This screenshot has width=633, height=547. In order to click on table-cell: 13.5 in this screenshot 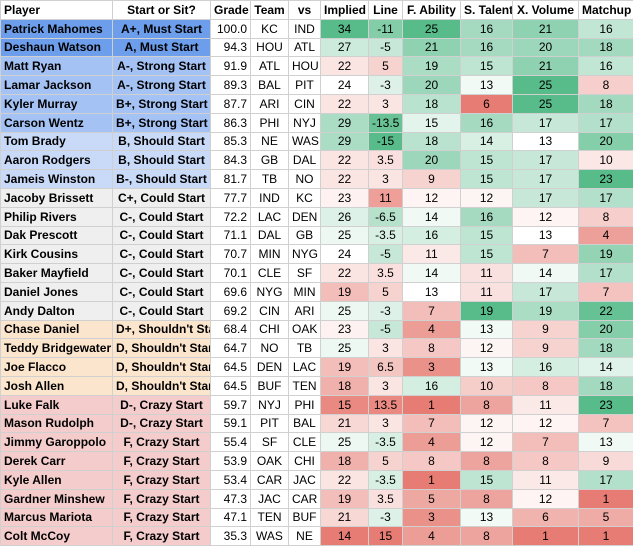, I will do `click(385, 404)`.